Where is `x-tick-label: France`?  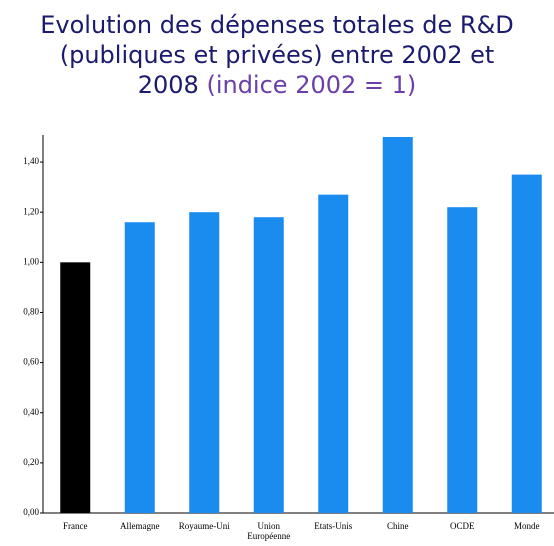 x-tick-label: France is located at coordinates (75, 526).